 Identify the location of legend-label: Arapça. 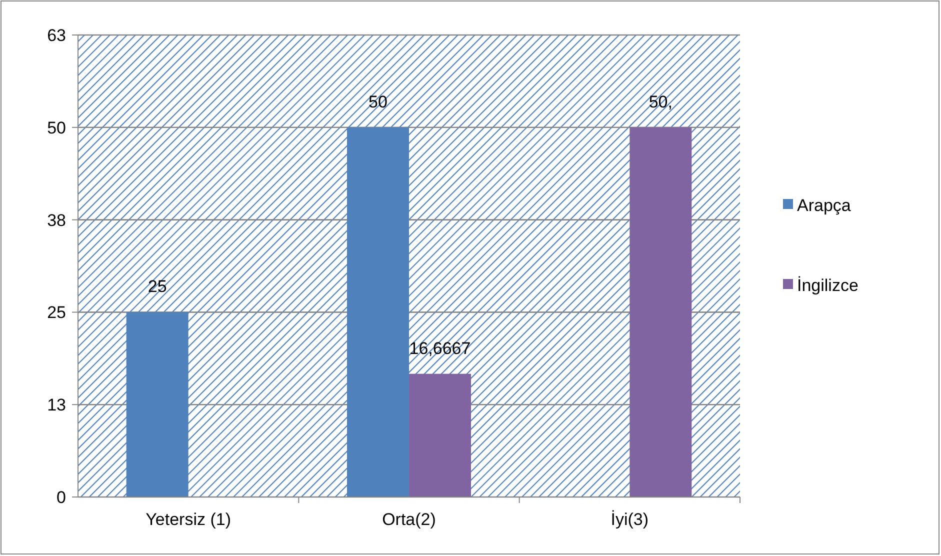
(824, 205).